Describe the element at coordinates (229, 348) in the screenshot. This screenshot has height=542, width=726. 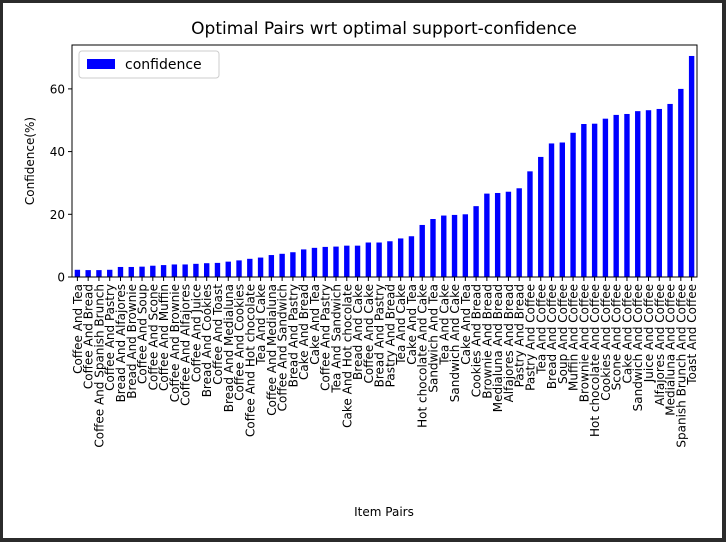
I see `x-tick-label: Bread And Medialuna` at that location.